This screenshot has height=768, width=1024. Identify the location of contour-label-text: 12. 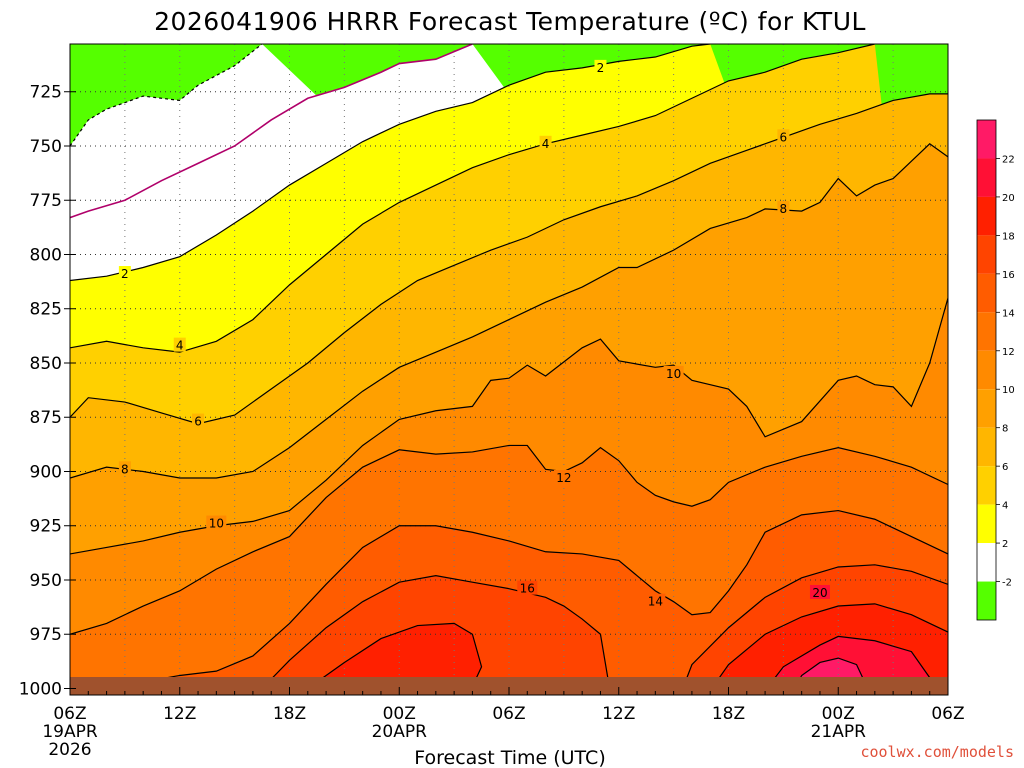
(563, 478).